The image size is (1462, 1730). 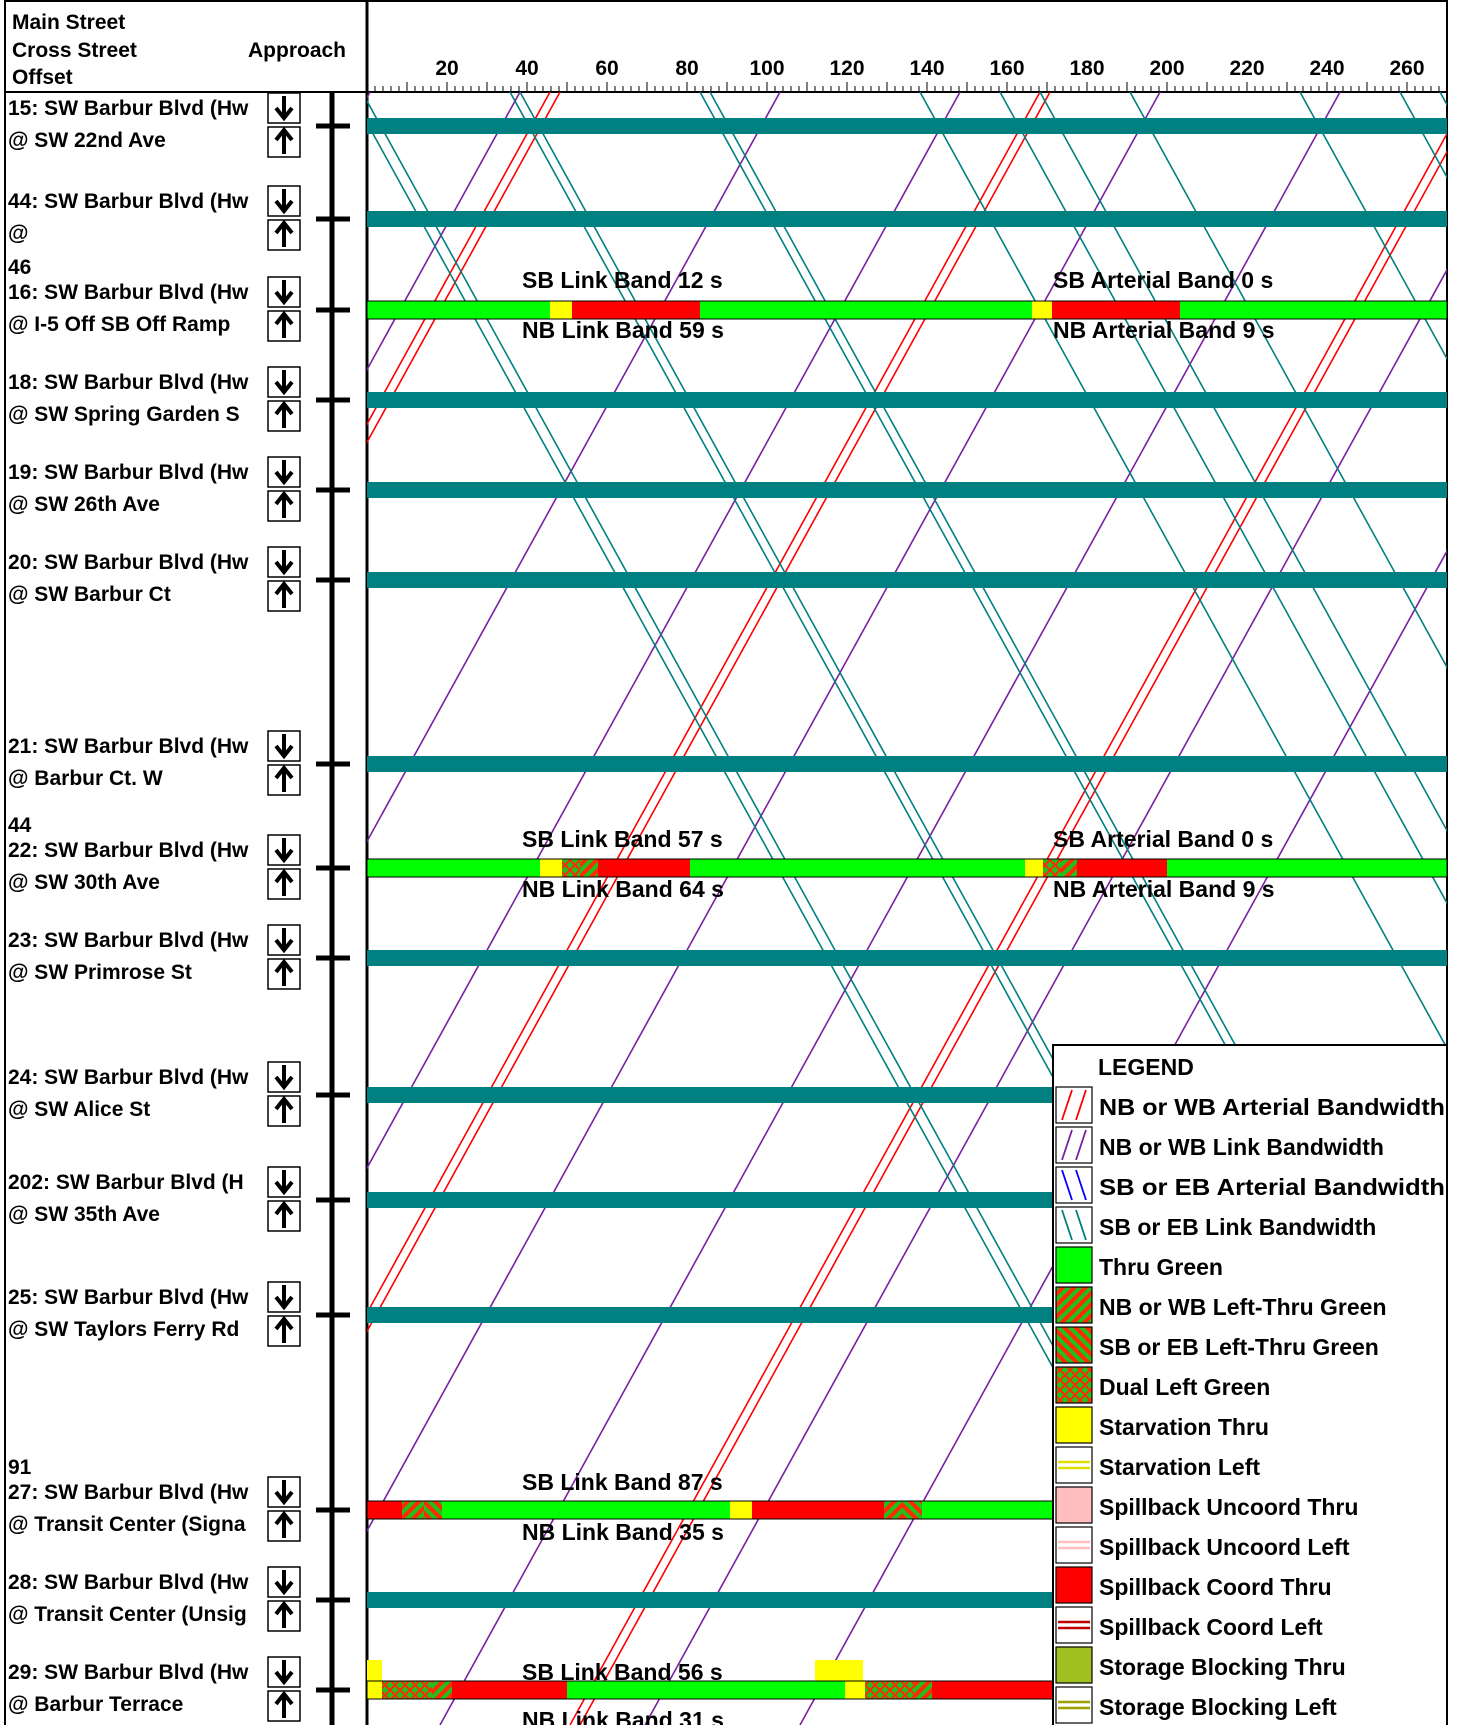 What do you see at coordinates (1162, 1385) in the screenshot?
I see `legend-item: Dual Left Green` at bounding box center [1162, 1385].